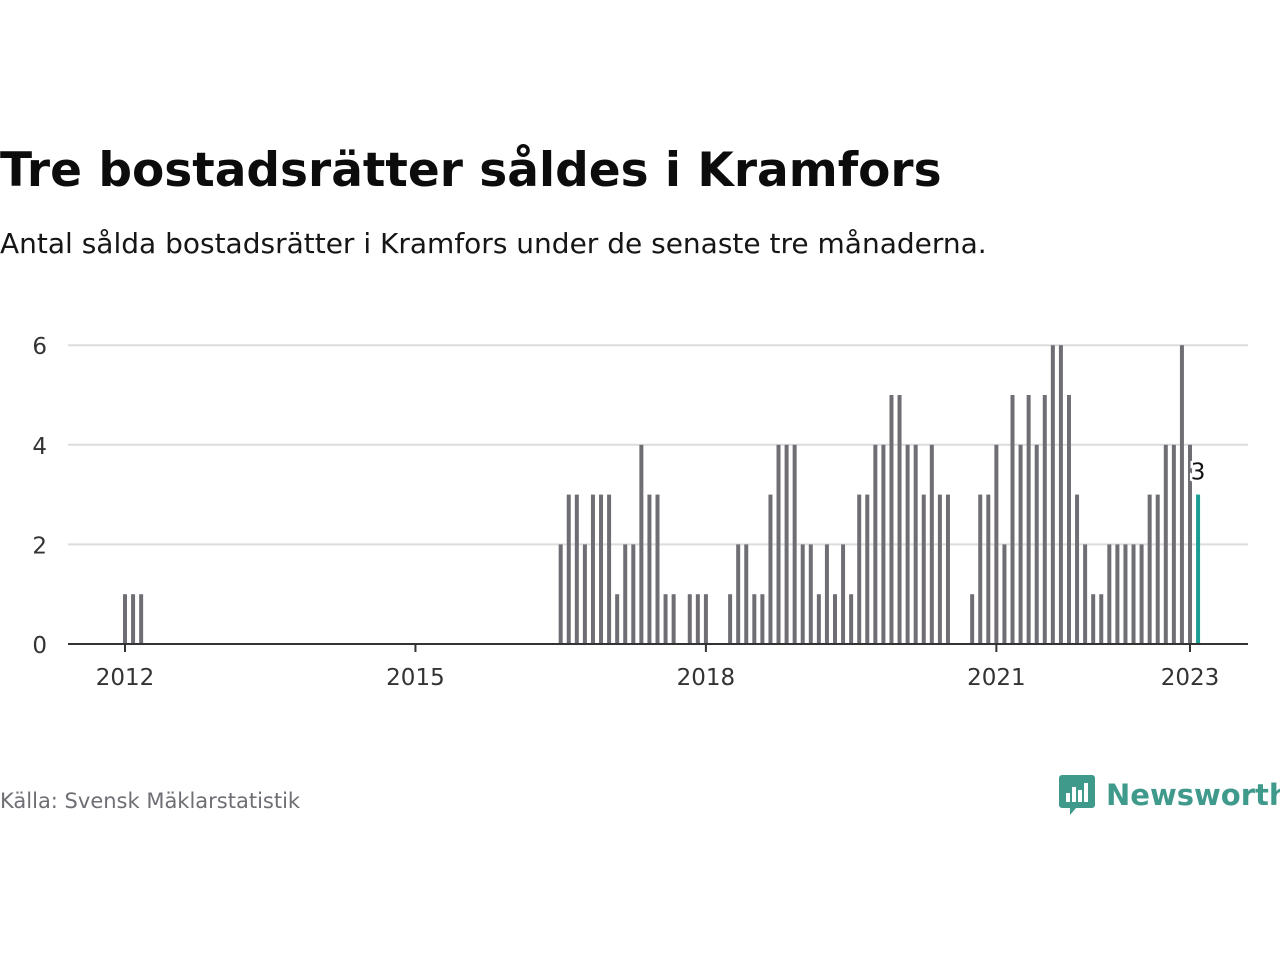 The height and width of the screenshot is (960, 1280). Describe the element at coordinates (39, 646) in the screenshot. I see `y-tick-label: 0` at that location.